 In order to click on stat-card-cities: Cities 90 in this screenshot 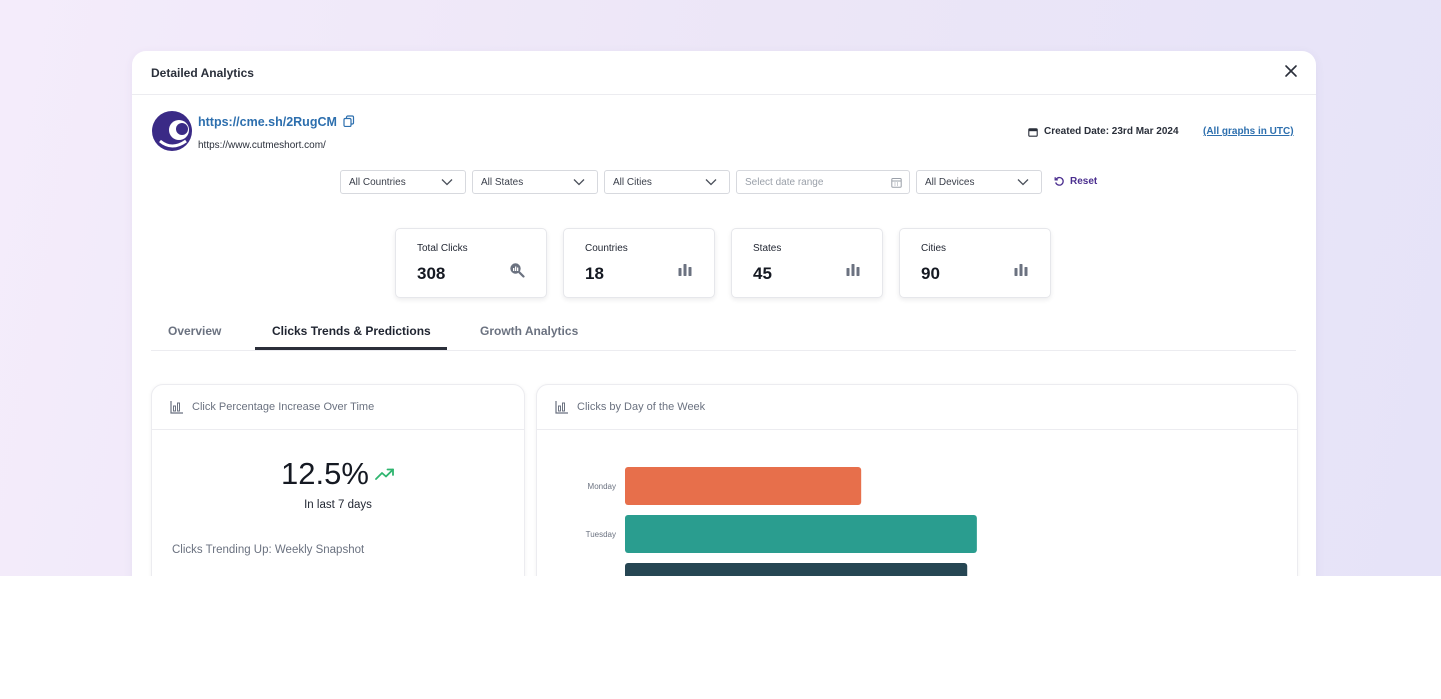, I will do `click(975, 263)`.